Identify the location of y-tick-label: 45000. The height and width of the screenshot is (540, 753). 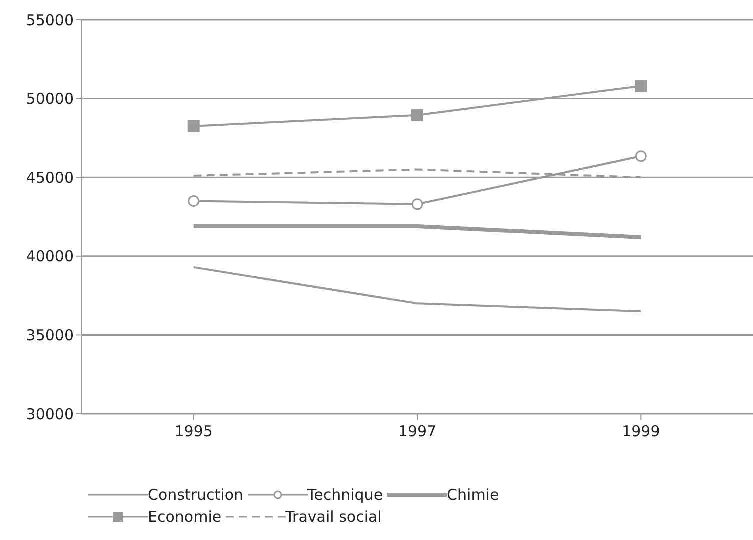
(50, 177).